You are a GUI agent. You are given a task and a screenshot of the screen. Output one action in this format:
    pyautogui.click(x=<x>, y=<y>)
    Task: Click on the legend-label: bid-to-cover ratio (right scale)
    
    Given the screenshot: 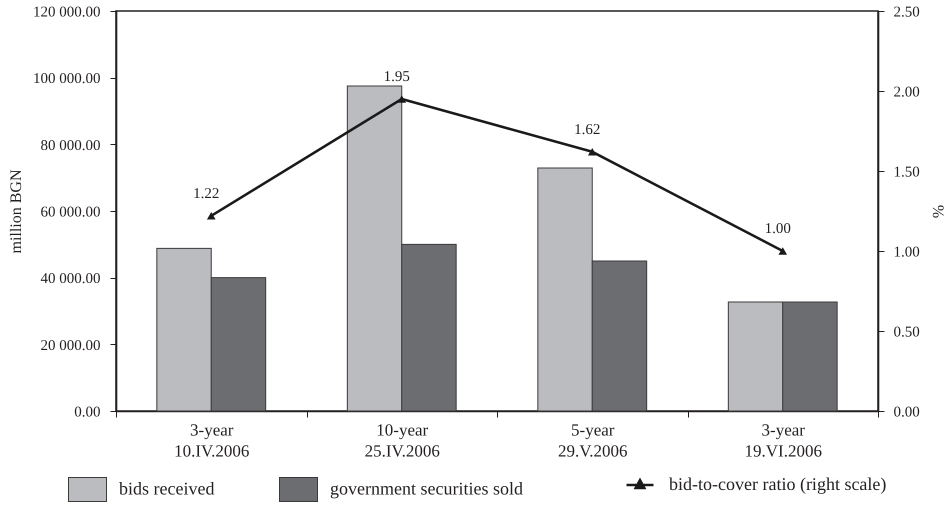 What is the action you would take?
    pyautogui.click(x=777, y=484)
    